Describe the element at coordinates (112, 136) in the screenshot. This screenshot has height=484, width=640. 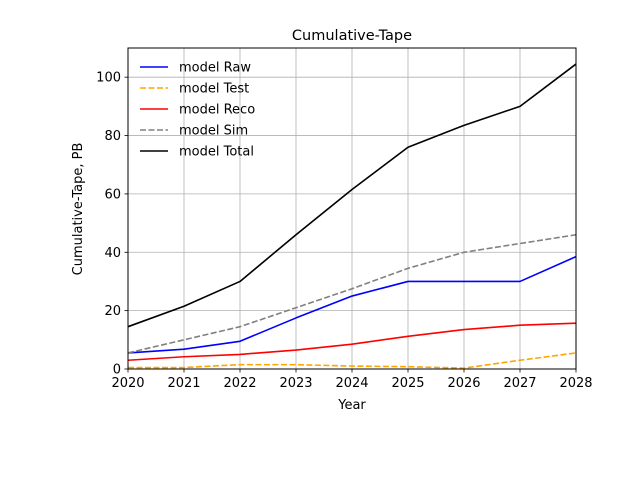
I see `y-tick-label: 80` at that location.